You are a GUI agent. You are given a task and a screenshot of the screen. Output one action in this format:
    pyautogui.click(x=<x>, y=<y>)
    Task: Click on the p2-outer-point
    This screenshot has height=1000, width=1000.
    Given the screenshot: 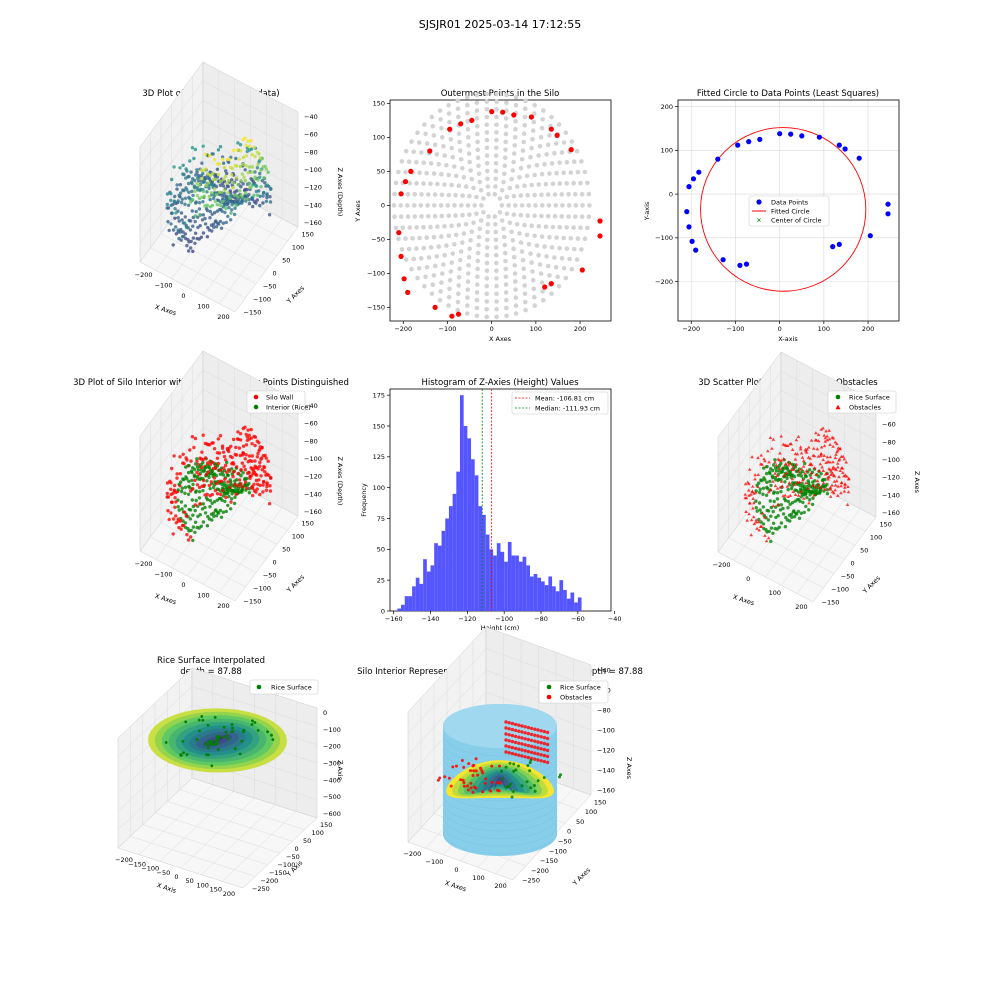 What is the action you would take?
    pyautogui.click(x=399, y=233)
    